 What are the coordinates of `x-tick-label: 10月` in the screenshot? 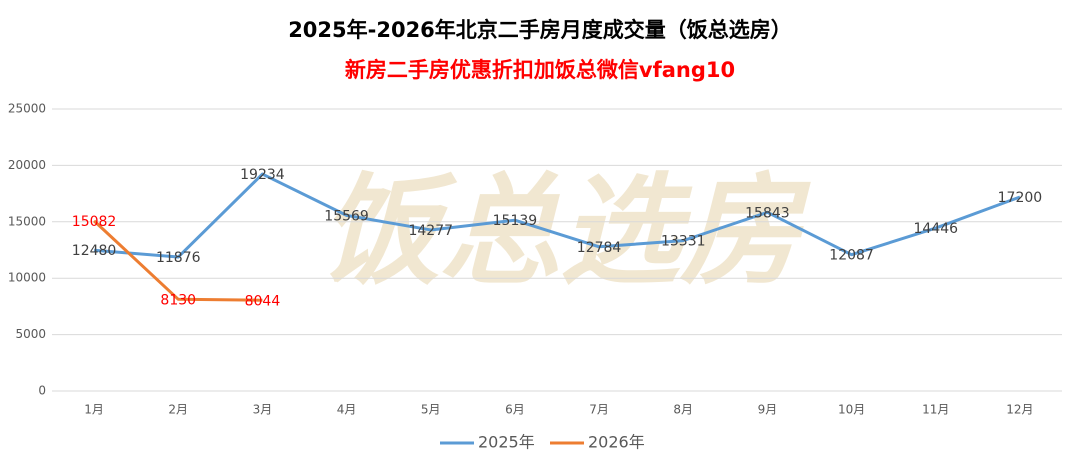 It's located at (851, 410).